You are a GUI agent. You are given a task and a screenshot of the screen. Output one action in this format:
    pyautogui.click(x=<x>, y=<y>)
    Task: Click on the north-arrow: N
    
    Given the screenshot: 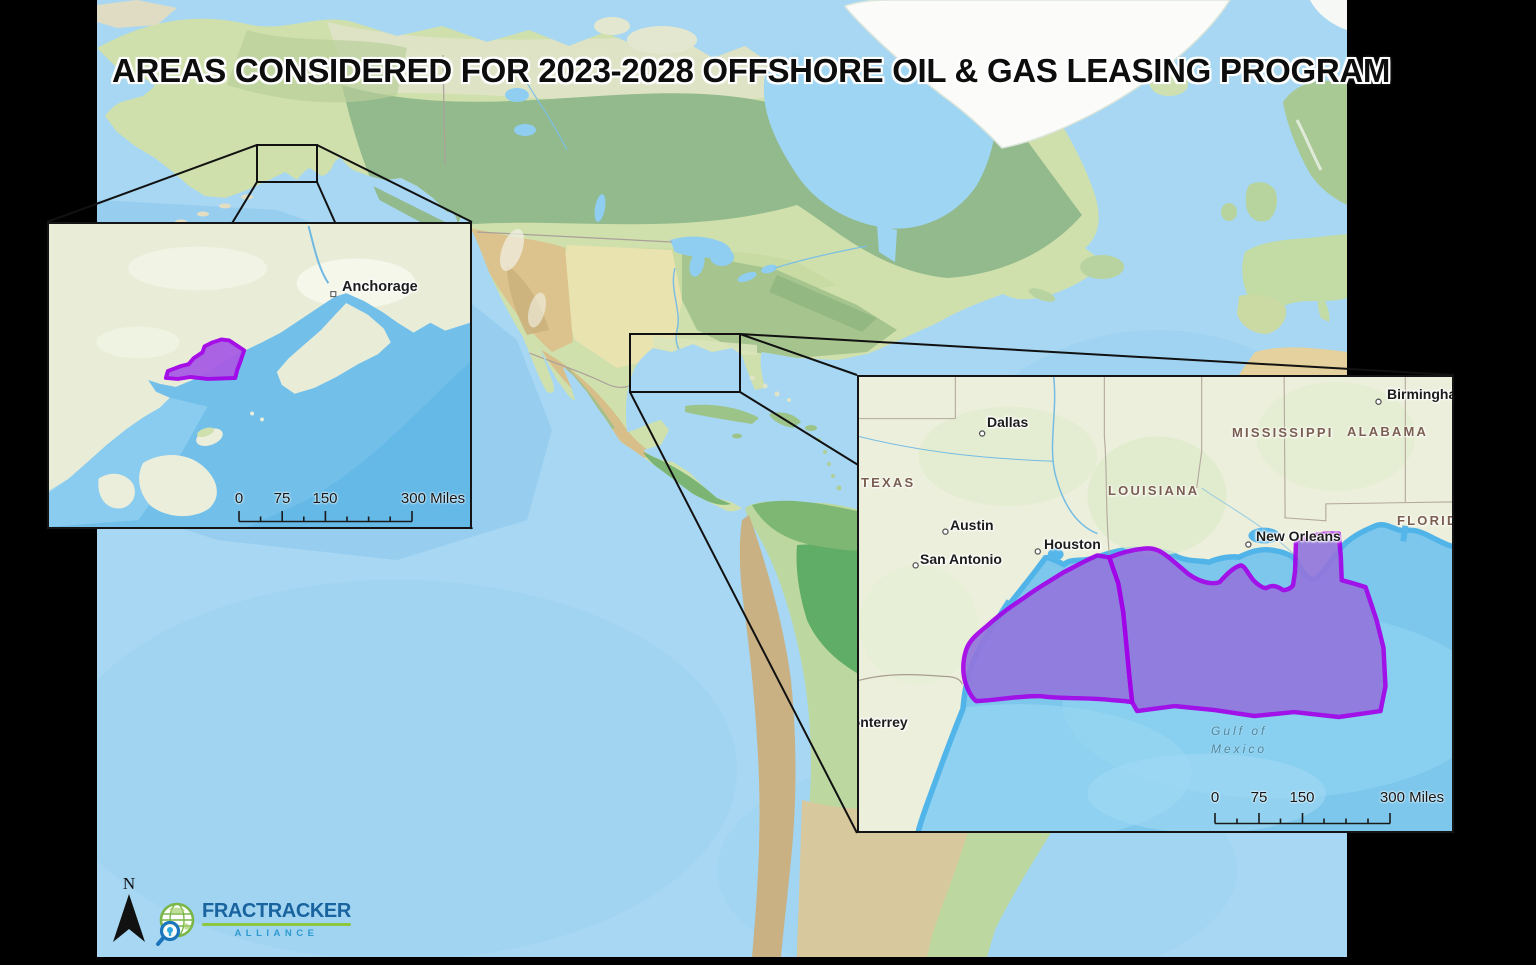 What is the action you would take?
    pyautogui.click(x=129, y=910)
    